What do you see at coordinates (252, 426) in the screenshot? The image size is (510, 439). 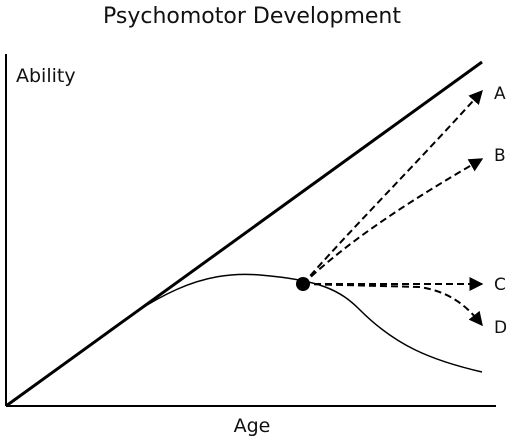 I see `x-axis-label: Age` at bounding box center [252, 426].